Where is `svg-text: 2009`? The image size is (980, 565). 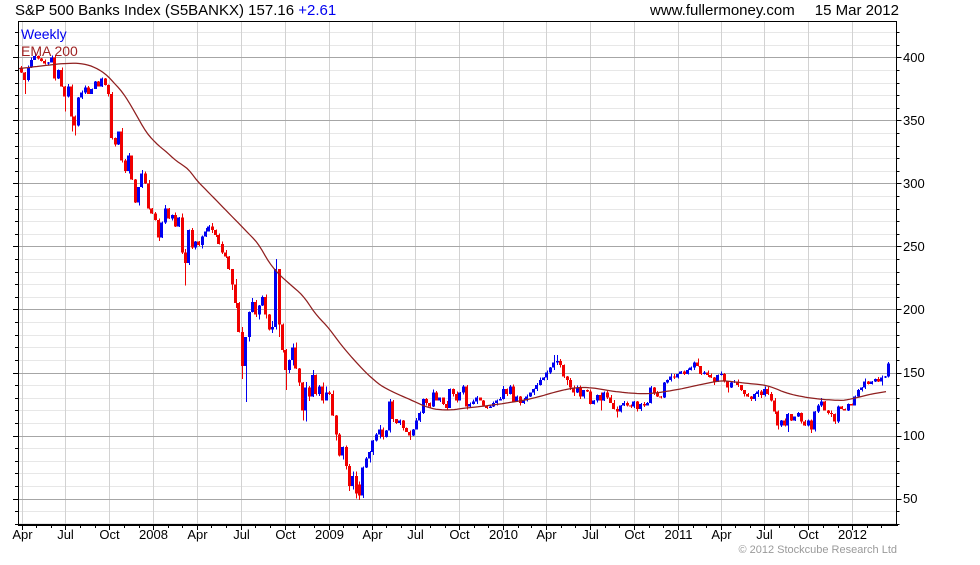 svg-text: 2009 is located at coordinates (329, 534).